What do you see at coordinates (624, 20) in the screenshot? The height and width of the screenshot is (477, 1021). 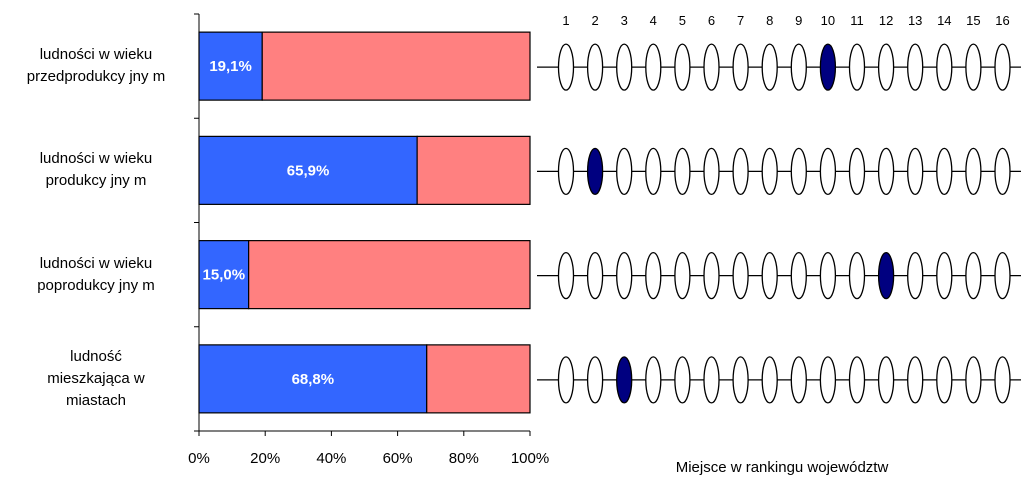 I see `rank-position-label: 3` at bounding box center [624, 20].